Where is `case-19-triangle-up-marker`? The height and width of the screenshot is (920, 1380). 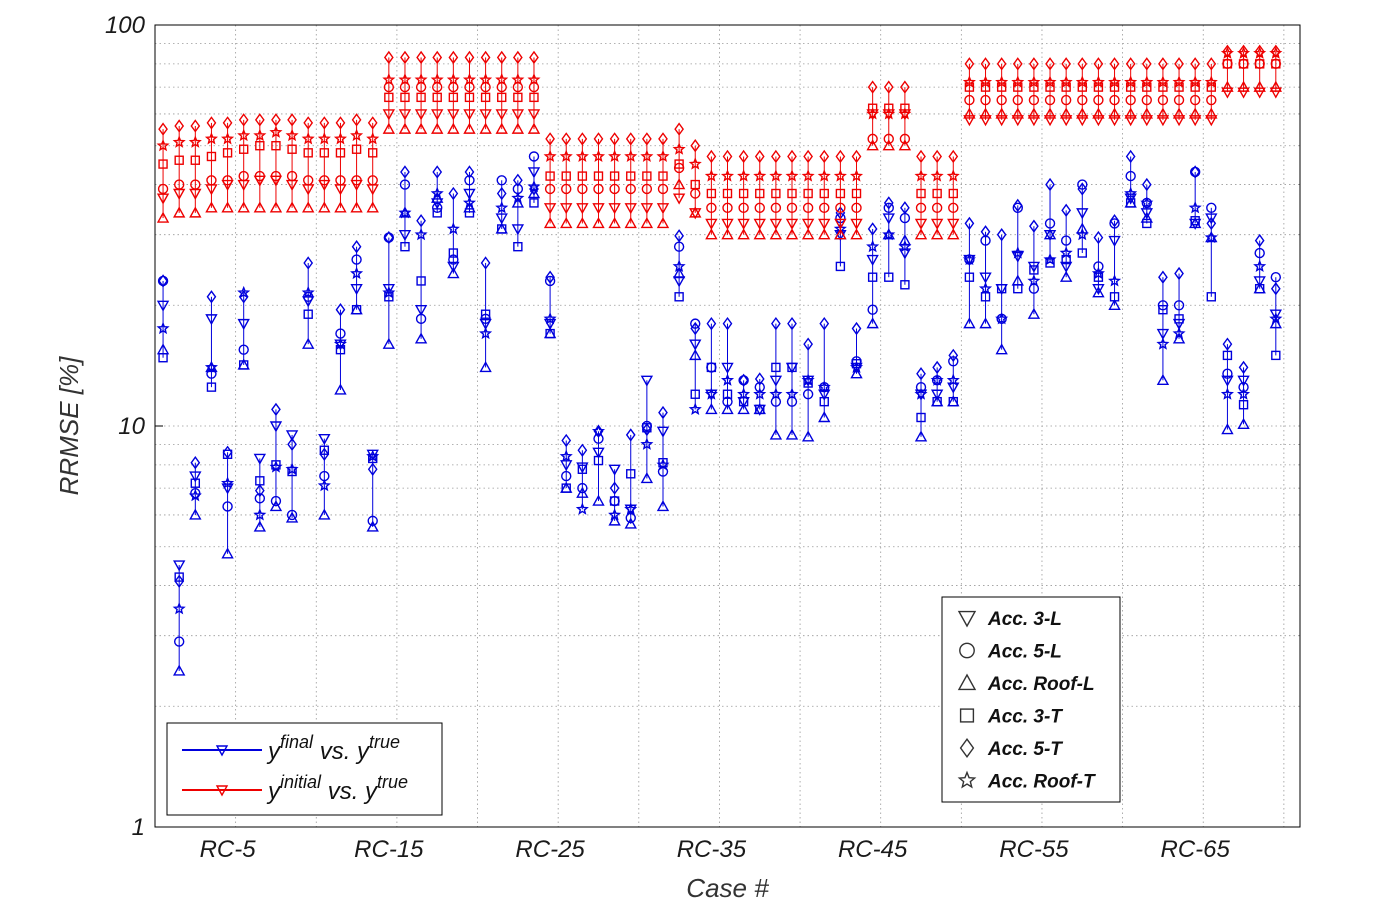
case-19-triangle-up-marker is located at coordinates (453, 273).